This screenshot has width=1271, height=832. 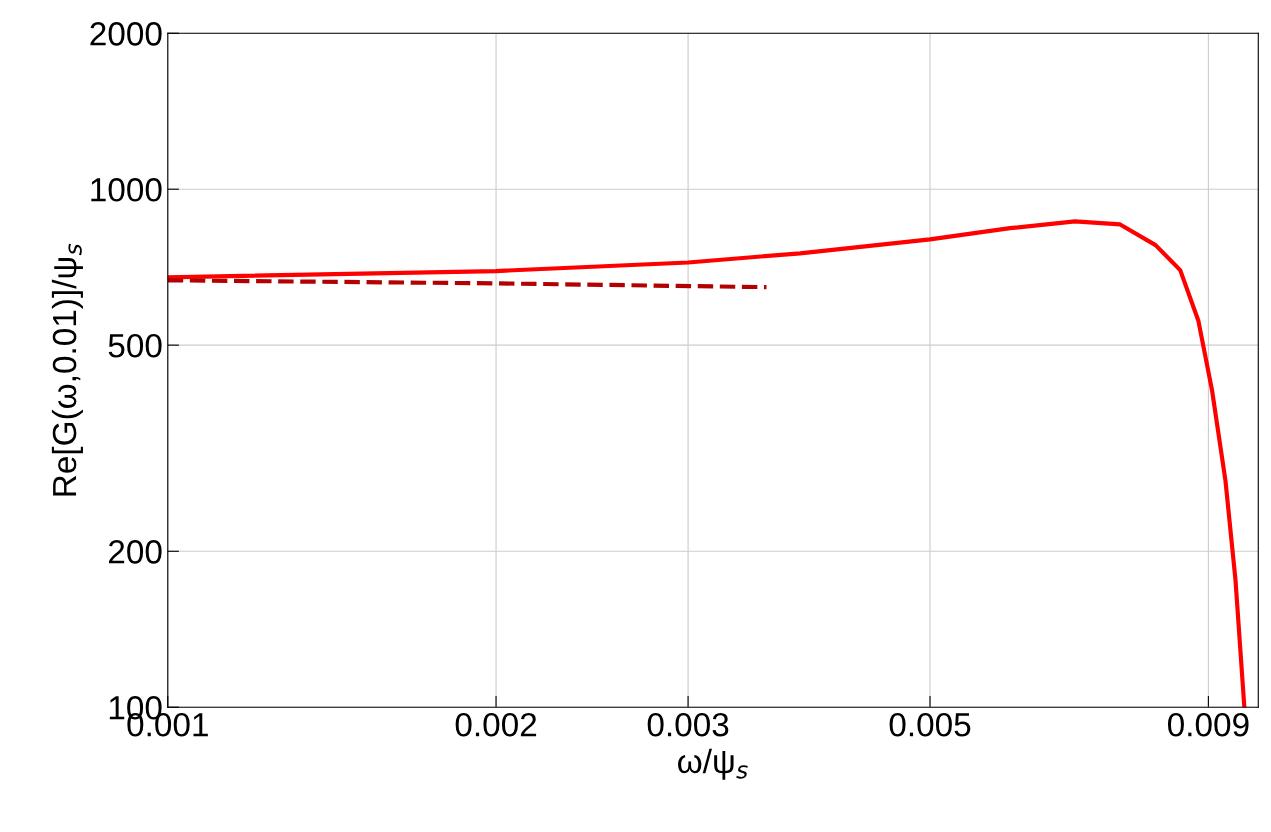 What do you see at coordinates (126, 190) in the screenshot?
I see `y-tick-label: 1000` at bounding box center [126, 190].